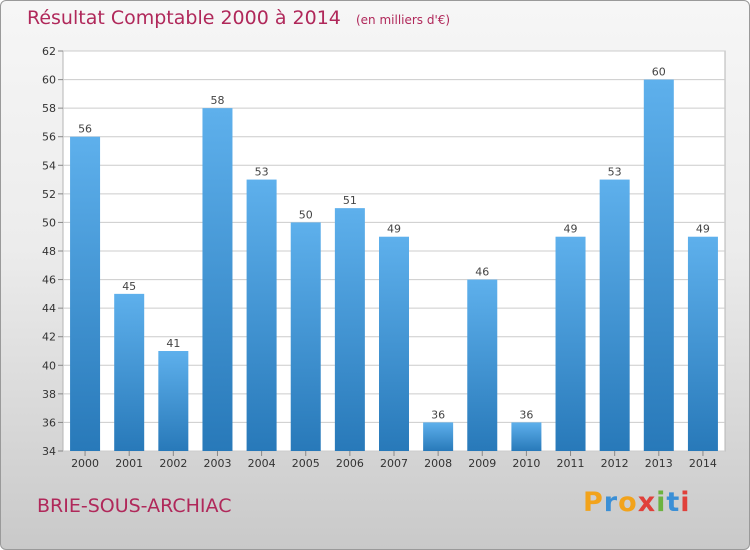 The height and width of the screenshot is (550, 750). Describe the element at coordinates (173, 343) in the screenshot. I see `bar-value-label: 41` at that location.